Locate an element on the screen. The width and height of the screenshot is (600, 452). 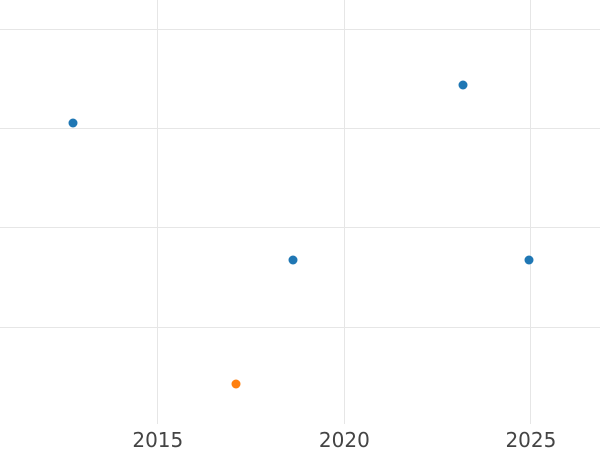
x-tick-label: 2020 is located at coordinates (344, 440).